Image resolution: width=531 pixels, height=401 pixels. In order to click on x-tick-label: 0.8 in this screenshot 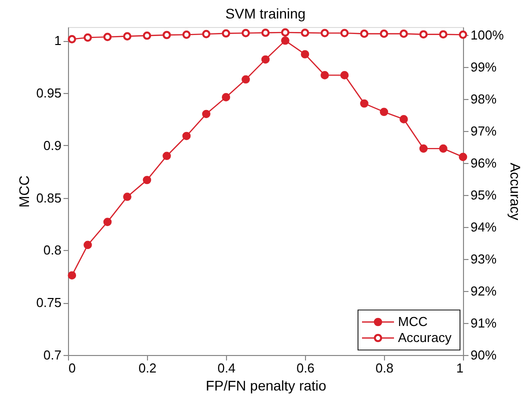, I will do `click(384, 368)`.